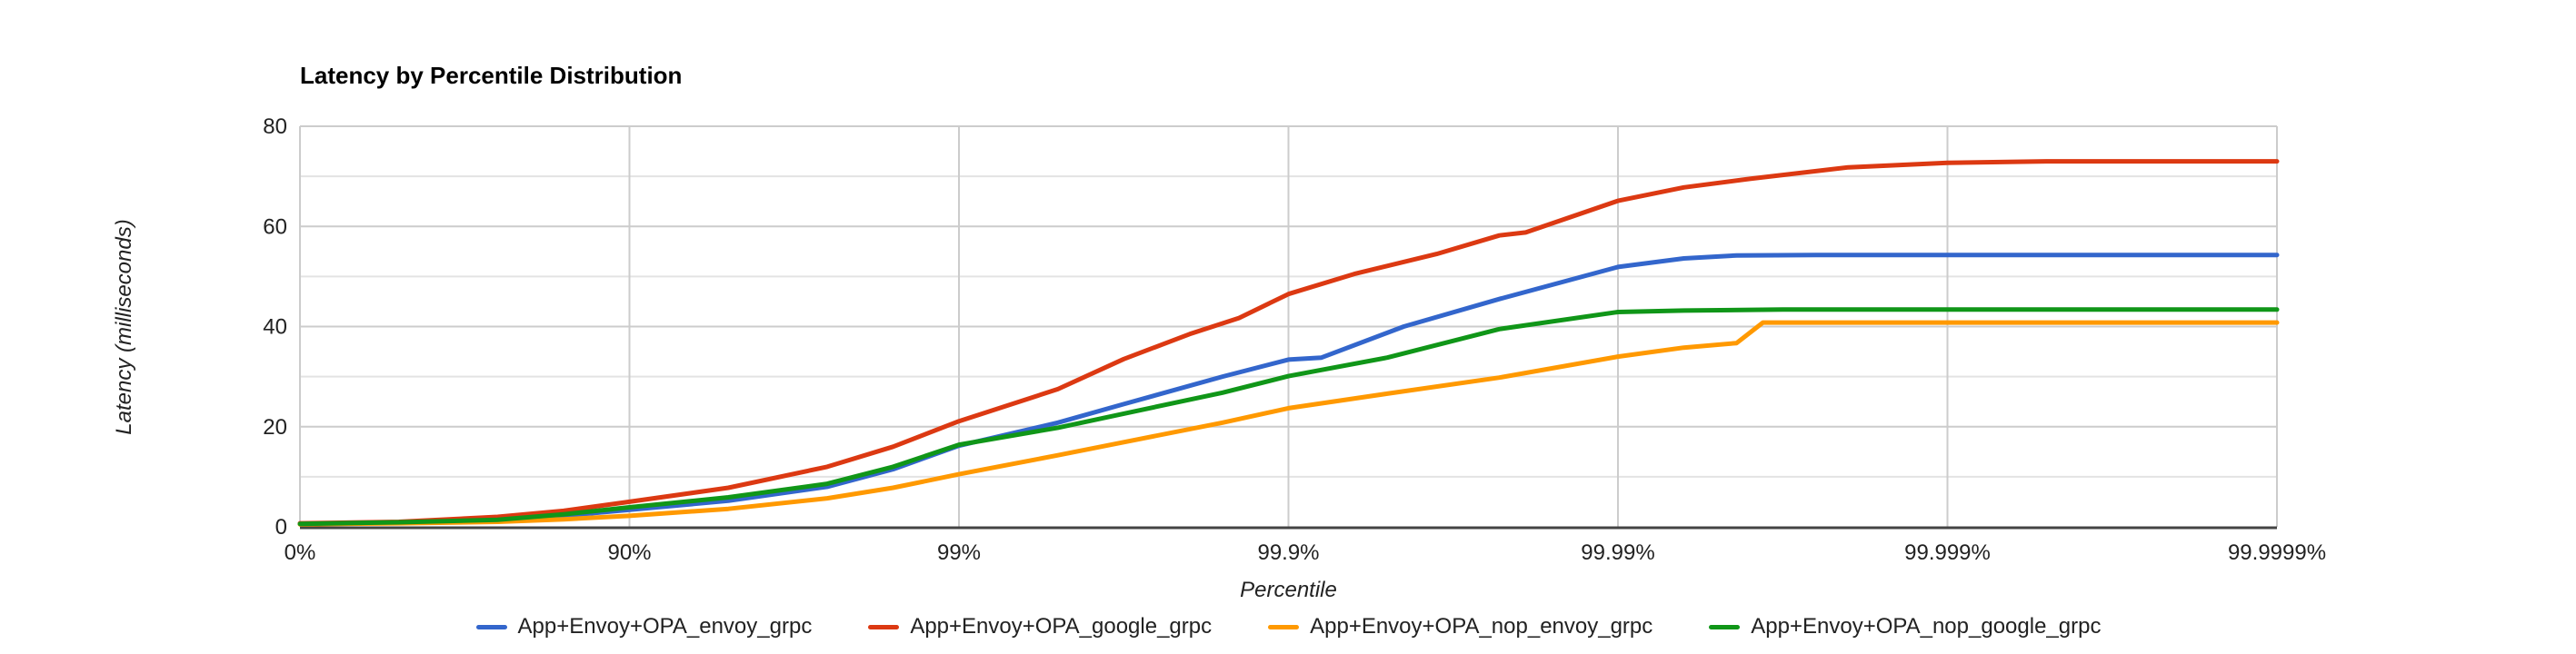  Describe the element at coordinates (1284, 626) in the screenshot. I see `legend-swatch-nop-envoy-grpc` at that location.